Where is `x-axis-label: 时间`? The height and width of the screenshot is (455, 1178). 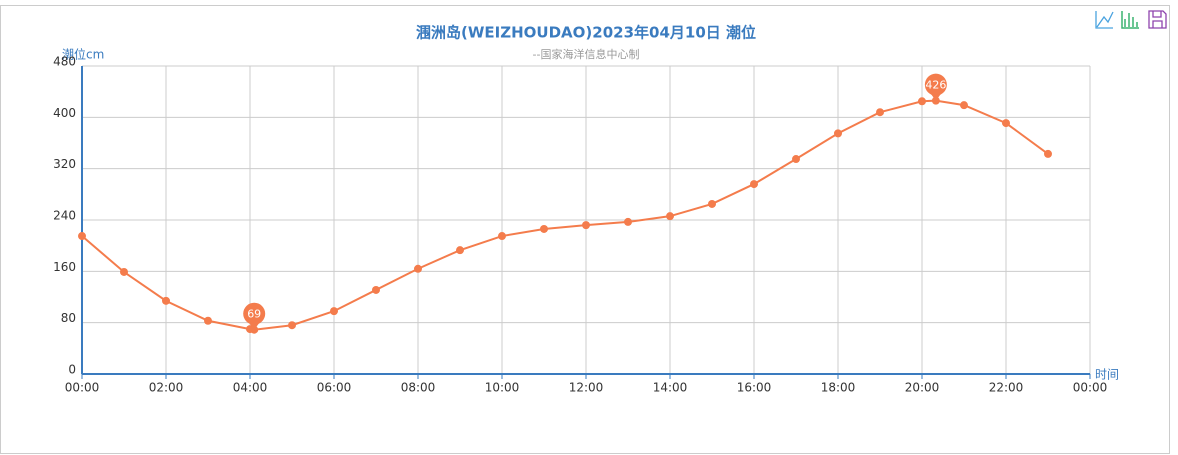
x-axis-label: 时间 is located at coordinates (1107, 375).